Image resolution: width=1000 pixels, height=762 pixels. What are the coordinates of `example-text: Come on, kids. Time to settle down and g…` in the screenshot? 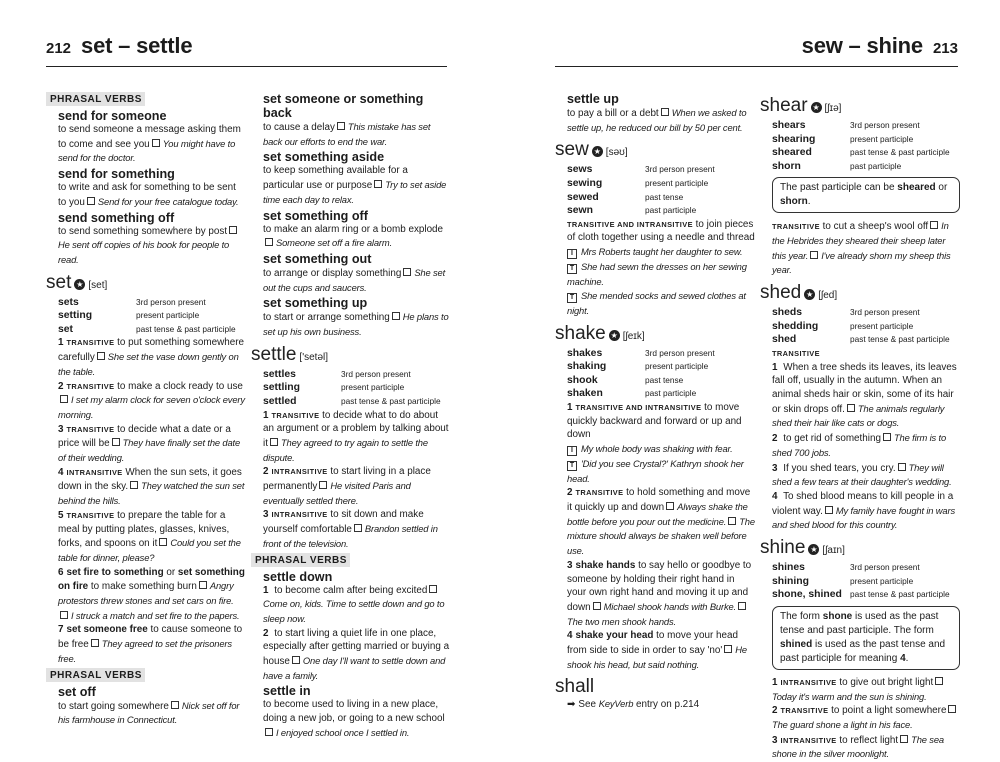 It's located at (354, 611).